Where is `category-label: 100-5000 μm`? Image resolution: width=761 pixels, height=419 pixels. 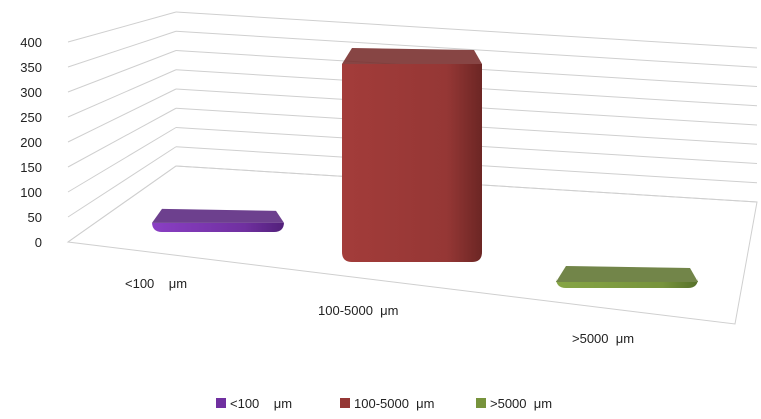 category-label: 100-5000 μm is located at coordinates (358, 310).